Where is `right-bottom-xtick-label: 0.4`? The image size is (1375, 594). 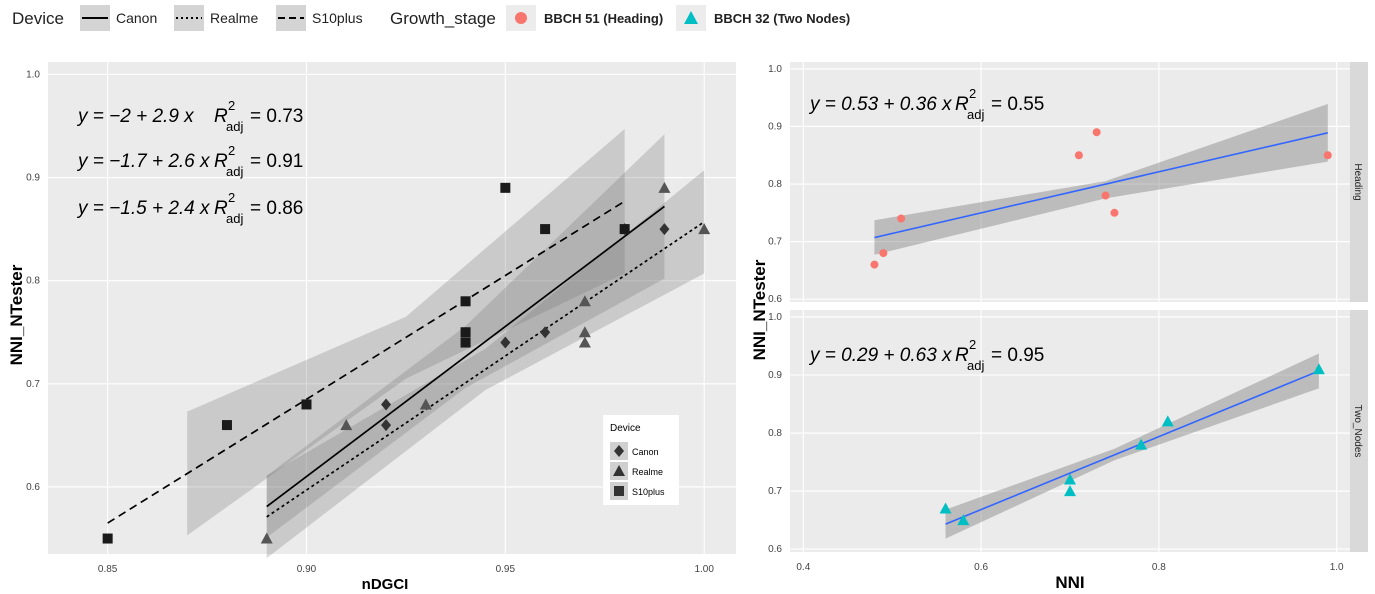
right-bottom-xtick-label: 0.4 is located at coordinates (803, 567).